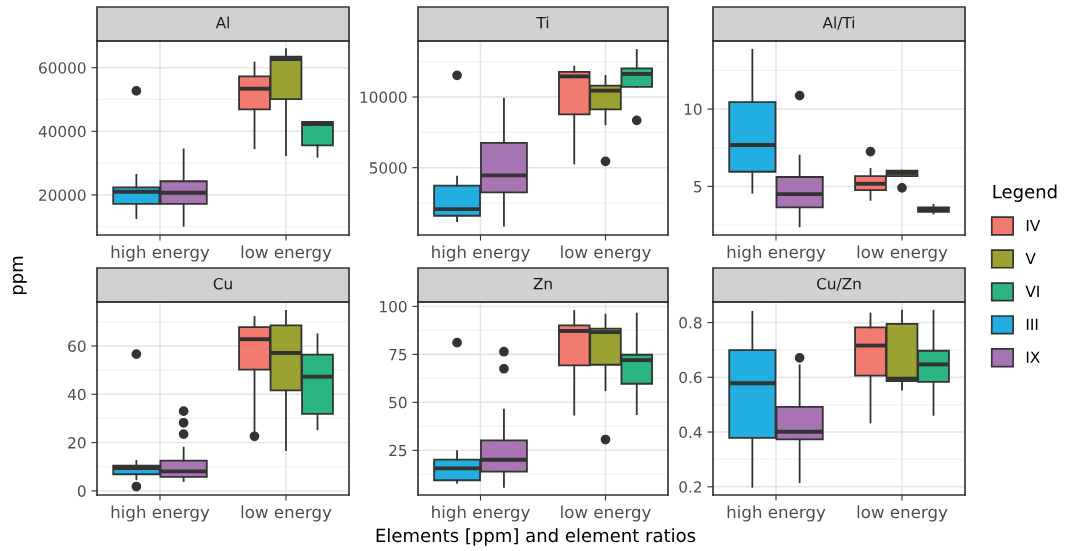  I want to click on legend-label: V, so click(1030, 258).